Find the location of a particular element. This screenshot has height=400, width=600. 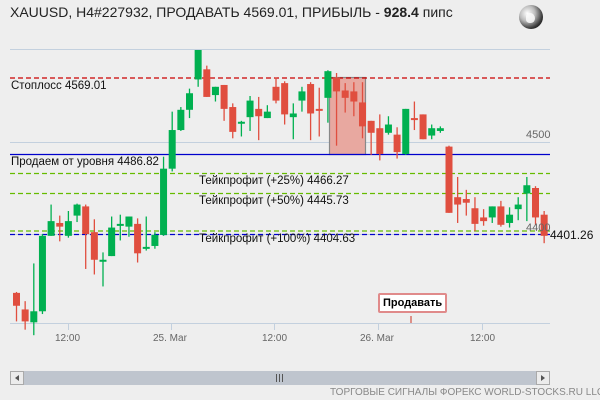

tp25-label: Тейкпрофит (+25%) 4466.27 is located at coordinates (274, 181).